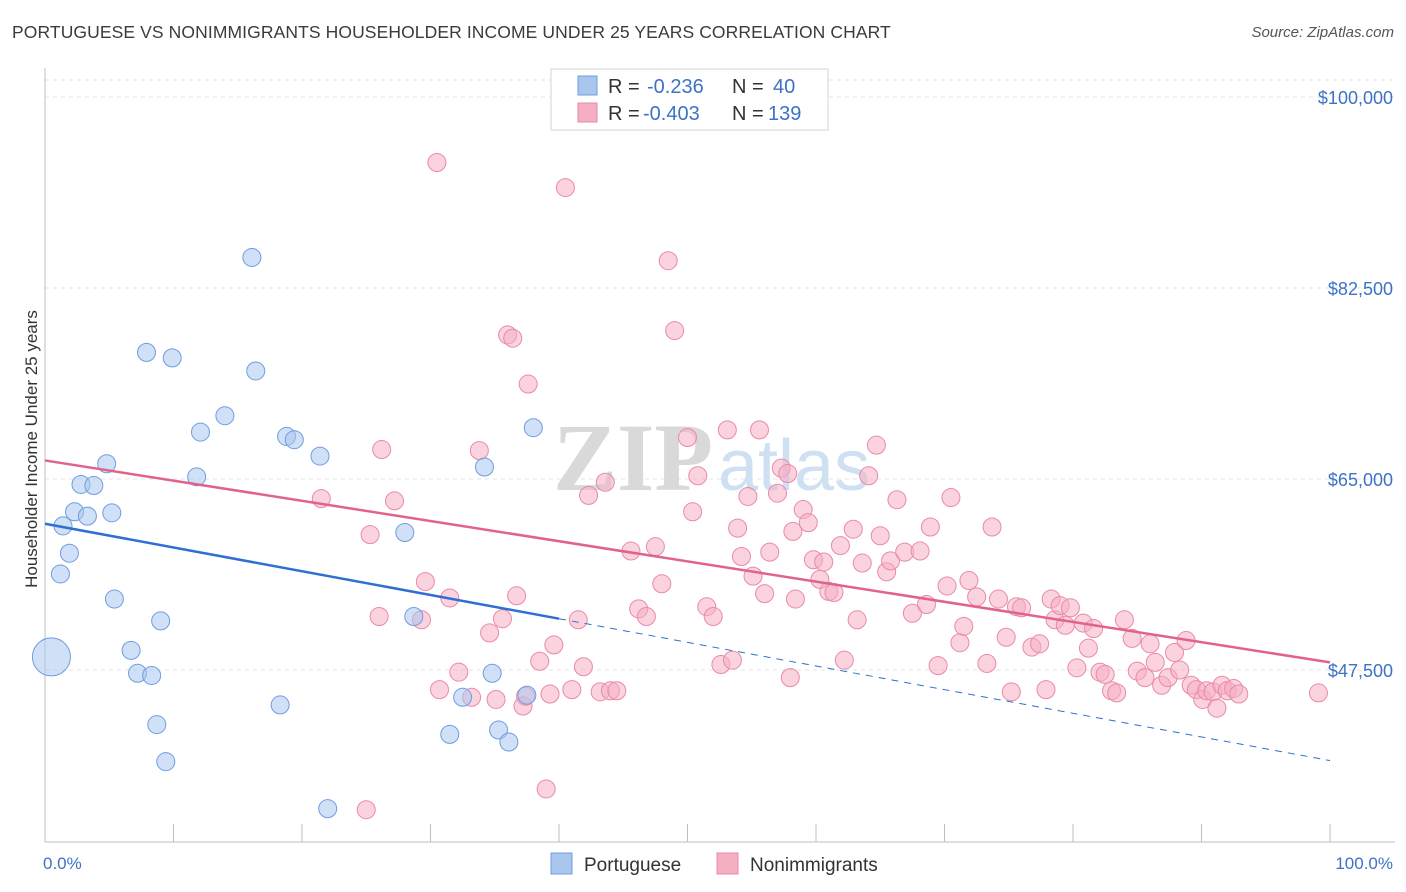 The image size is (1406, 892). Describe the element at coordinates (1355, 98) in the screenshot. I see `y-tick-label: $100,000` at that location.